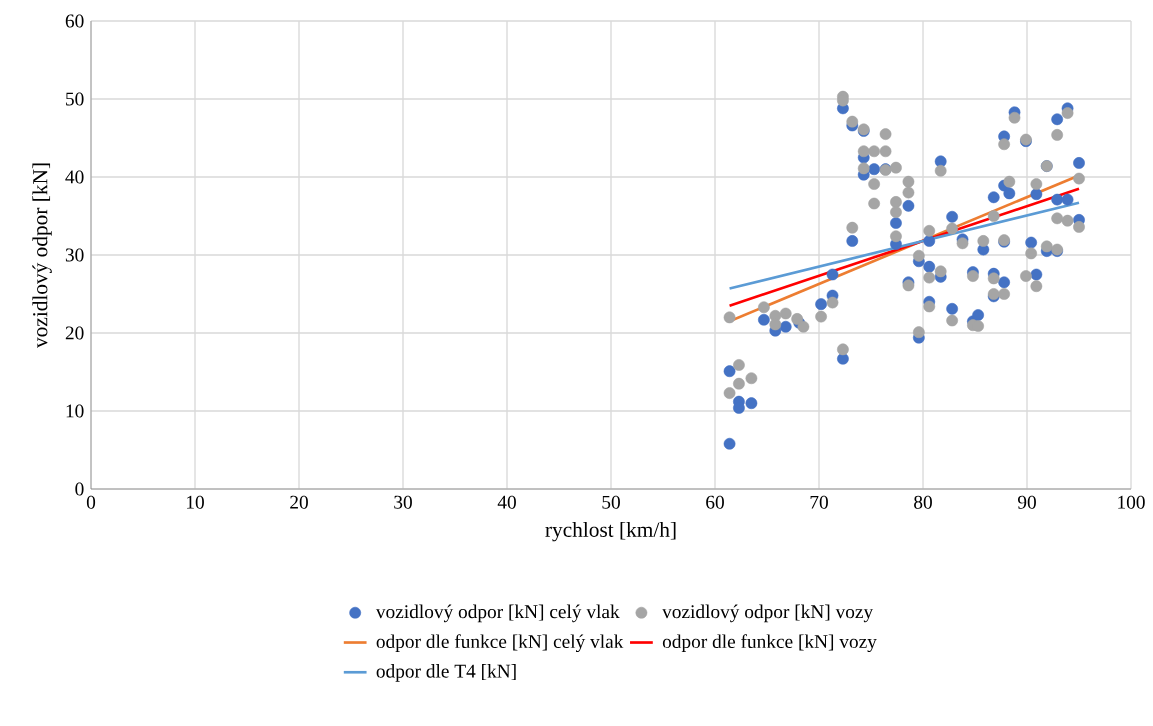 This screenshot has height=726, width=1153. Describe the element at coordinates (75, 99) in the screenshot. I see `y-tick-label: 50` at that location.